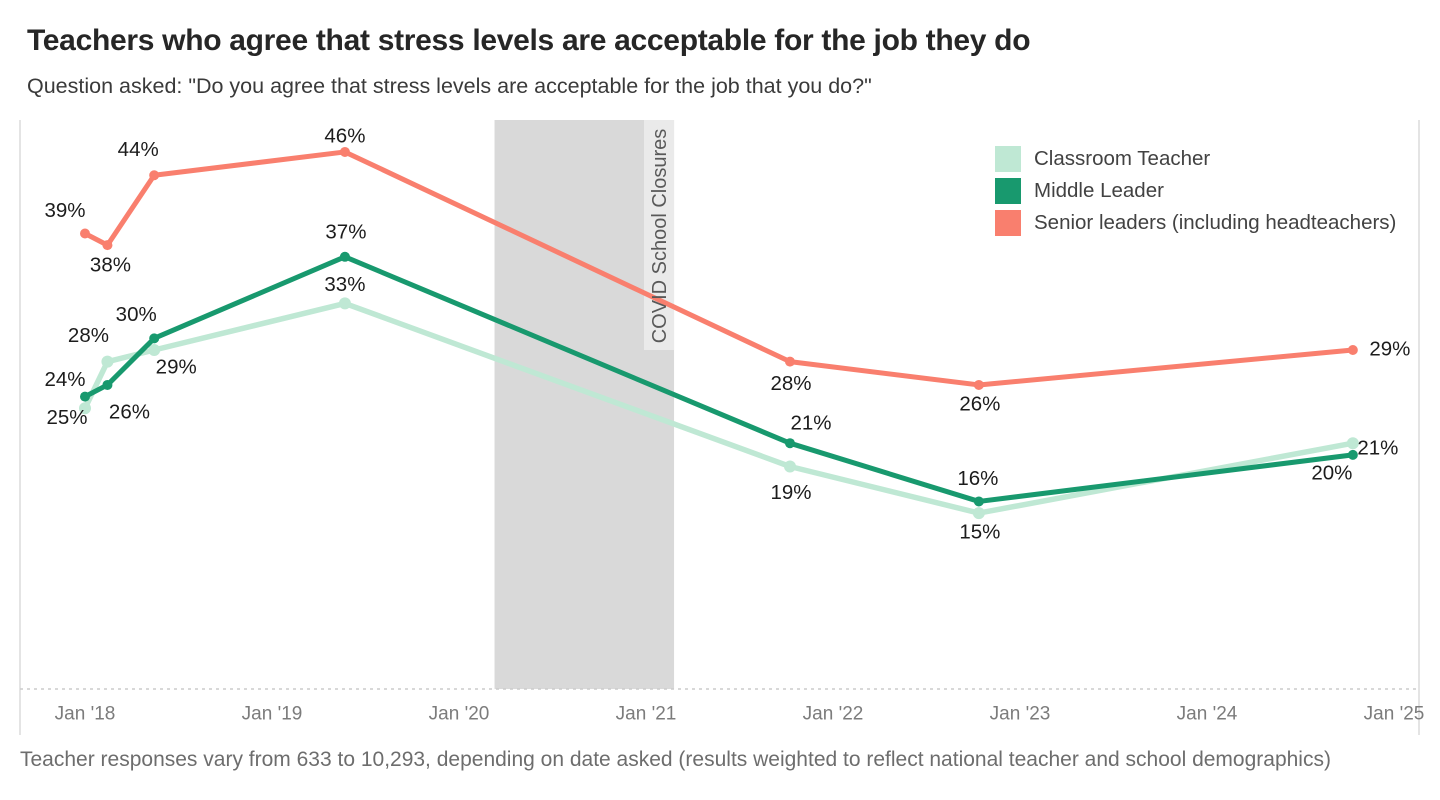 The image size is (1440, 800). What do you see at coordinates (344, 135) in the screenshot?
I see `data-label-senior-leaders: 46%` at bounding box center [344, 135].